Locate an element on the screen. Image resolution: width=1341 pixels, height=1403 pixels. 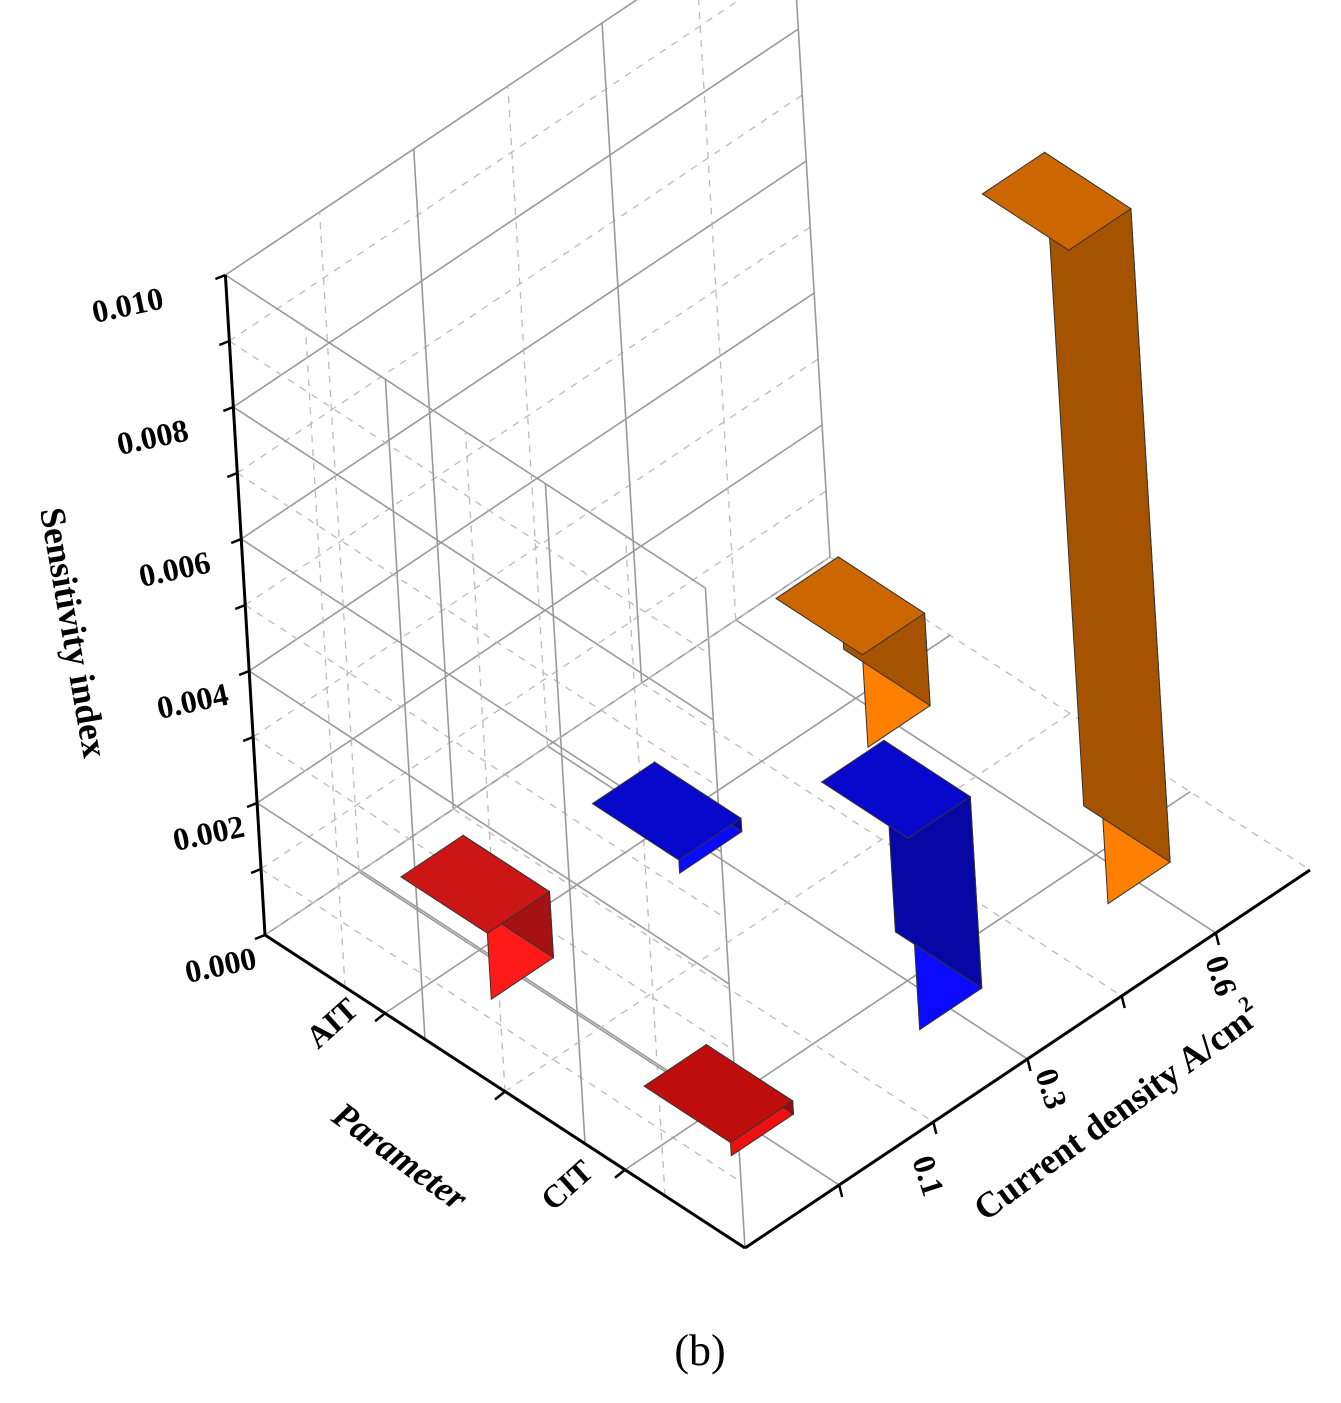
bar-ait-0p3 is located at coordinates (667, 818).